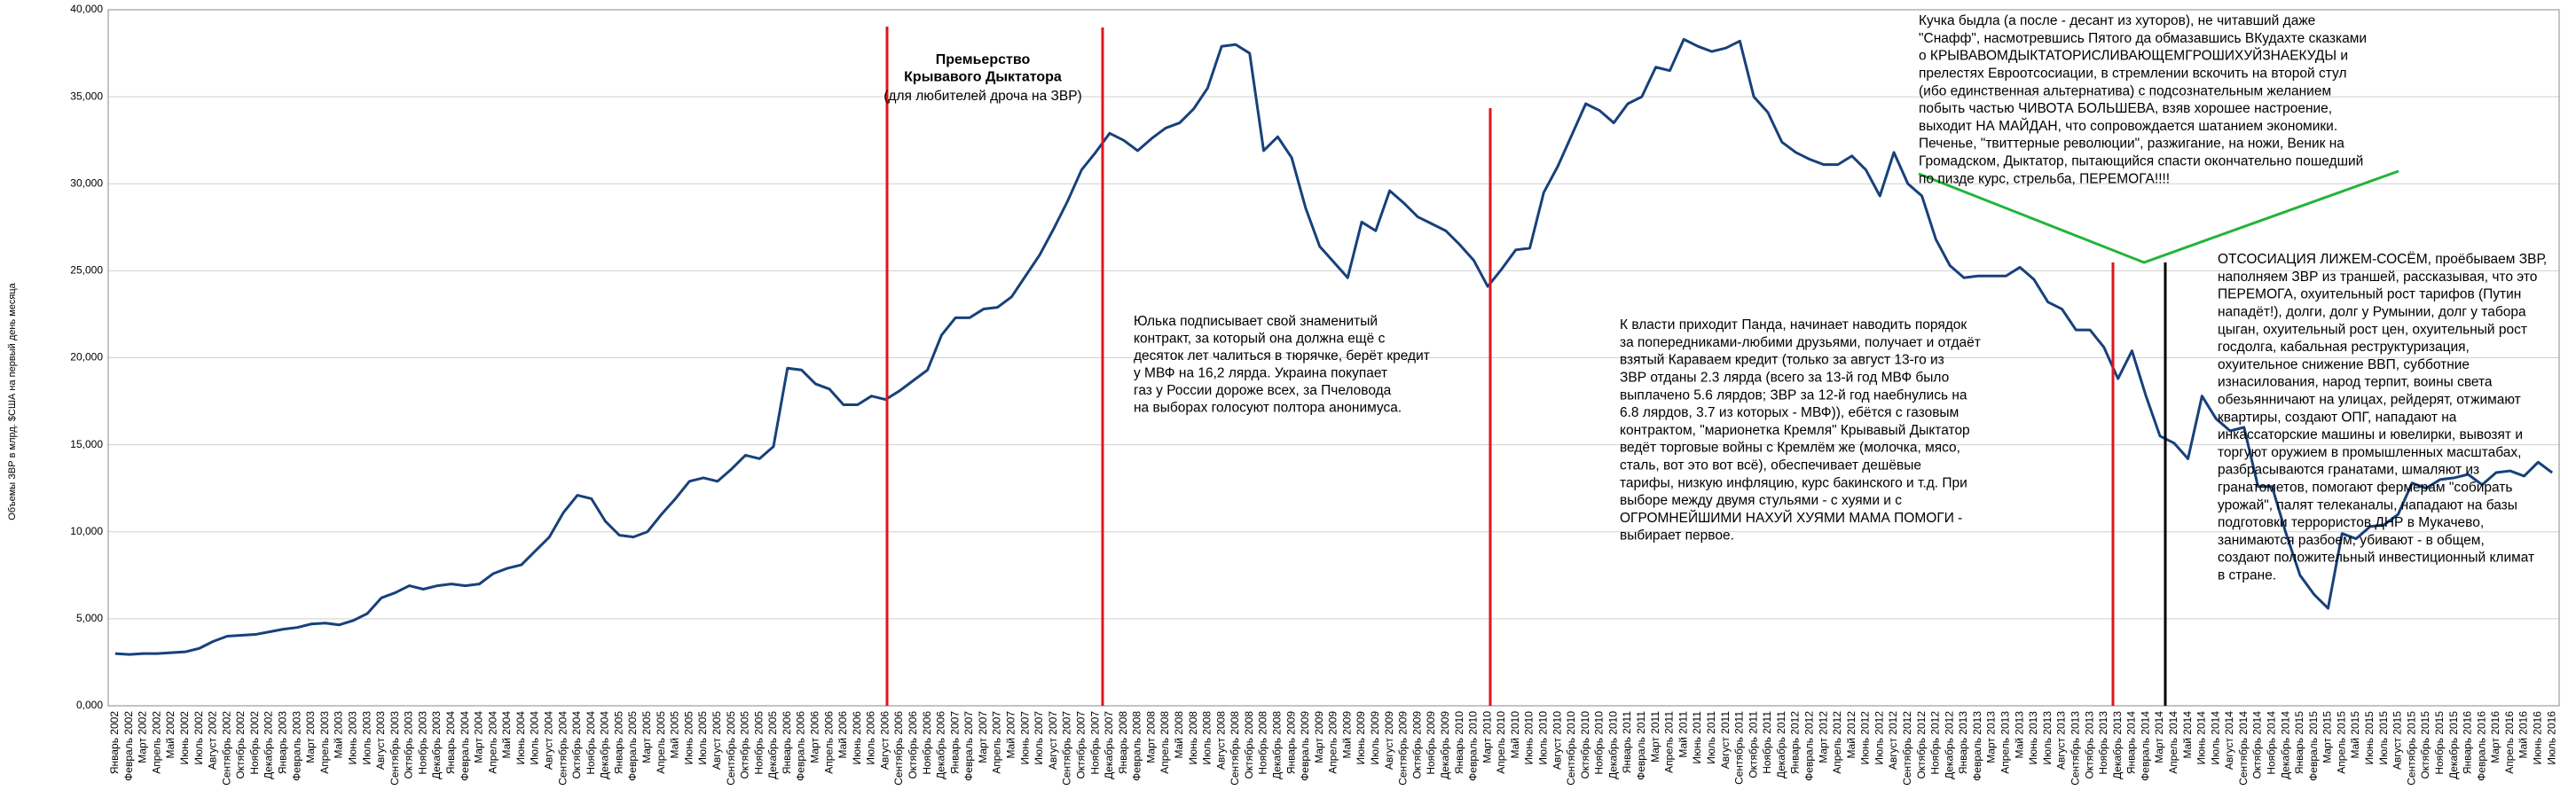  What do you see at coordinates (2551, 738) in the screenshot?
I see `x-tick-label: Июль 2016` at bounding box center [2551, 738].